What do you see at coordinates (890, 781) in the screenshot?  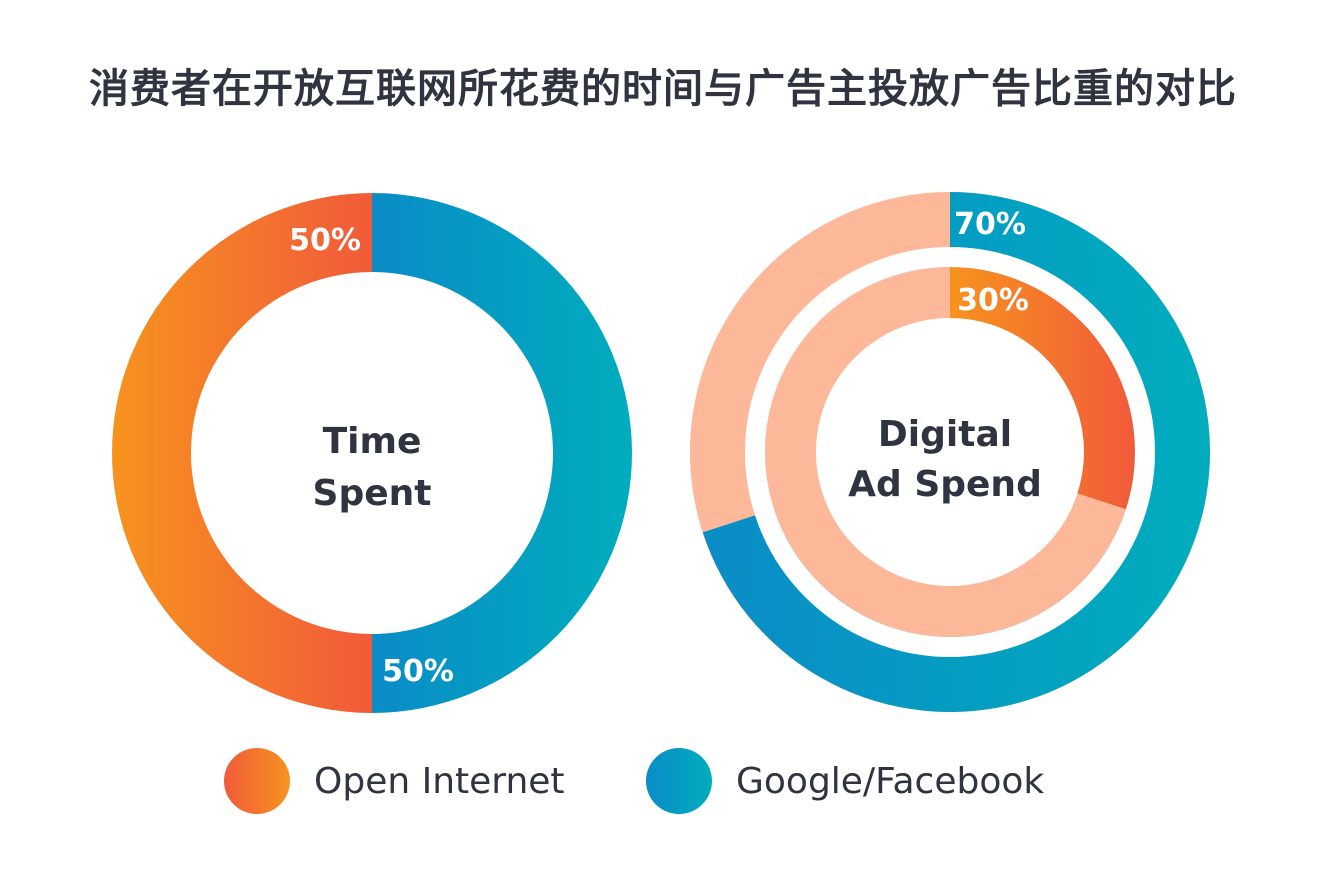 I see `legend-label-google-facebook: Google/Facebook` at bounding box center [890, 781].